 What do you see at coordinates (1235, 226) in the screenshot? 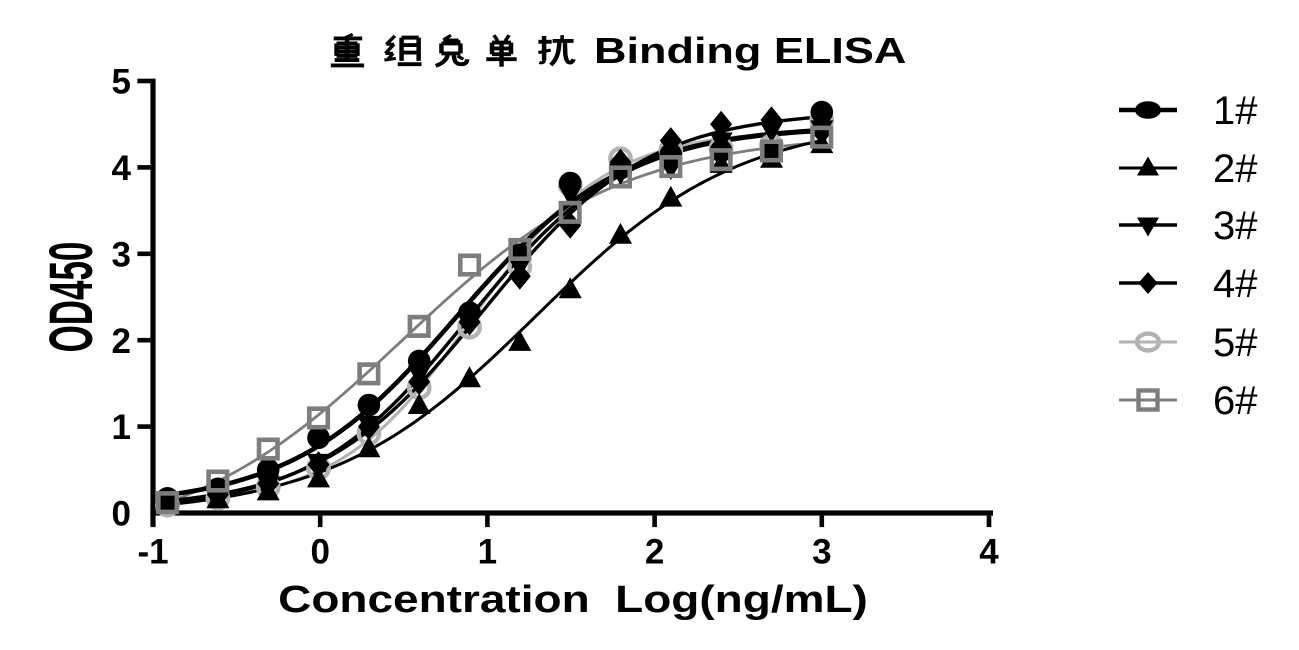
I see `svg-text: 3#` at bounding box center [1235, 226].